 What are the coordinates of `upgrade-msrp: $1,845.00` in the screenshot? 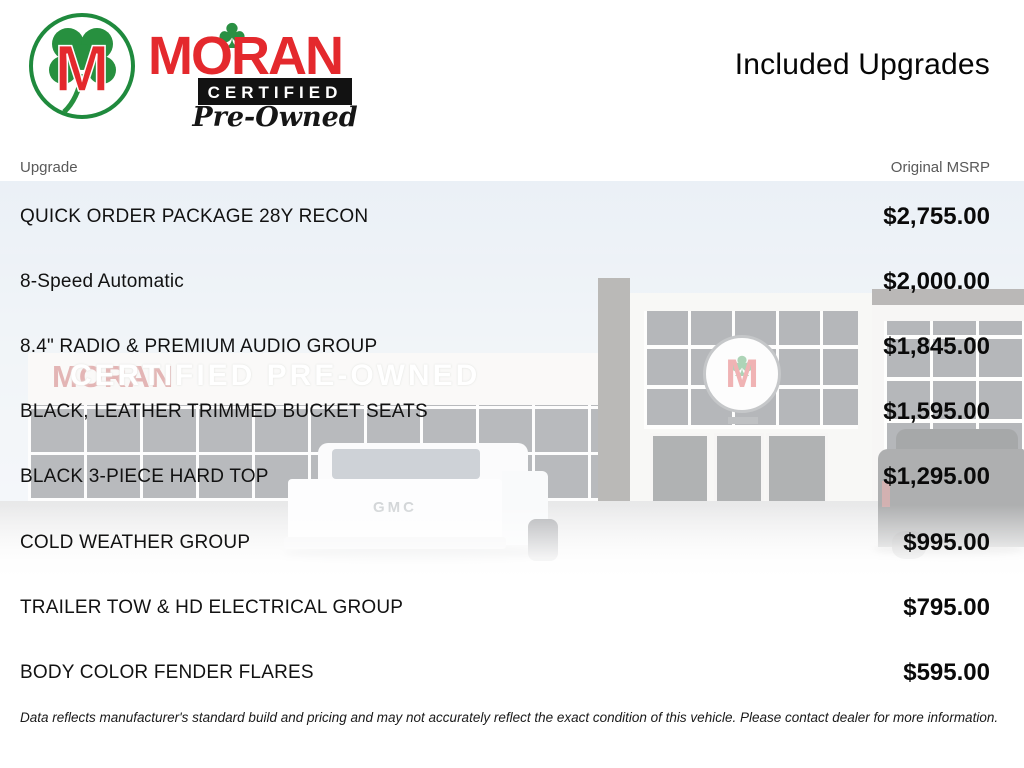 It's located at (936, 346).